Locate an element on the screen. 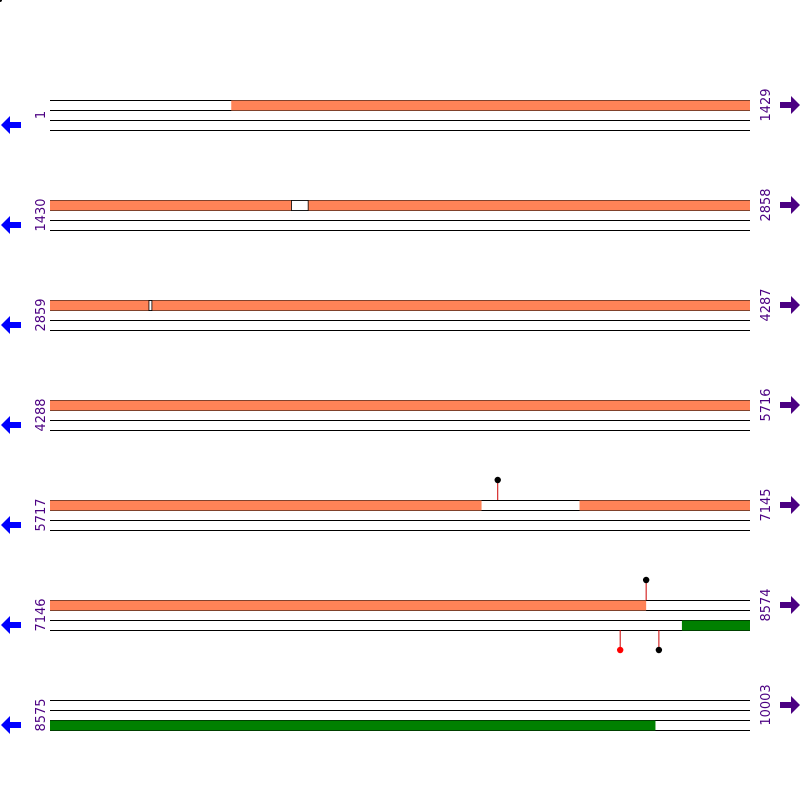  row-end-label: 4287 is located at coordinates (766, 304).